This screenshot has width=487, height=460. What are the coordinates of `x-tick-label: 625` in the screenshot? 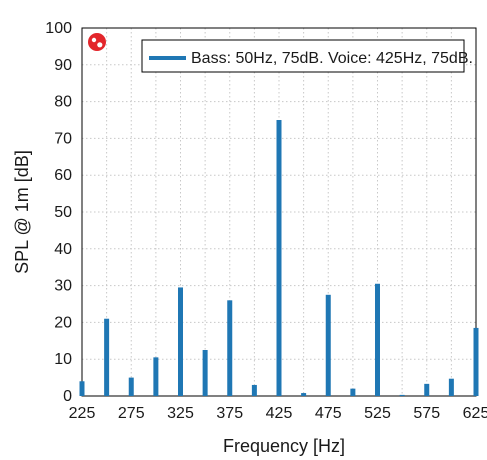 It's located at (475, 413).